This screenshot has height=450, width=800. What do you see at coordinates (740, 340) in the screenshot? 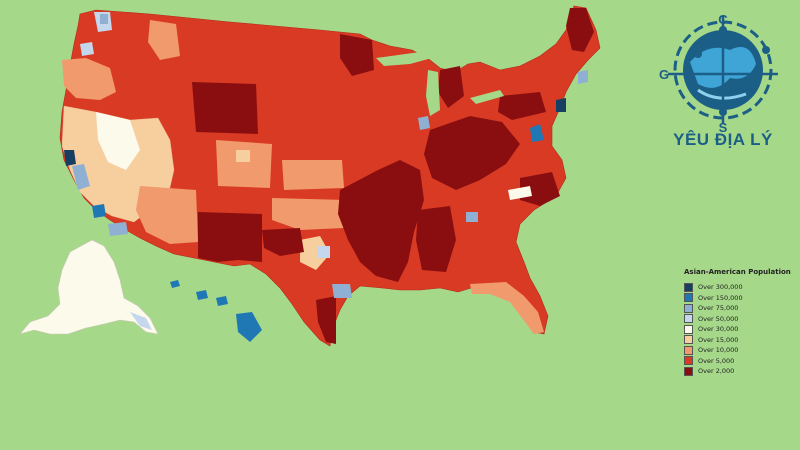
I see `legend-item: Over 15,000` at bounding box center [740, 340].